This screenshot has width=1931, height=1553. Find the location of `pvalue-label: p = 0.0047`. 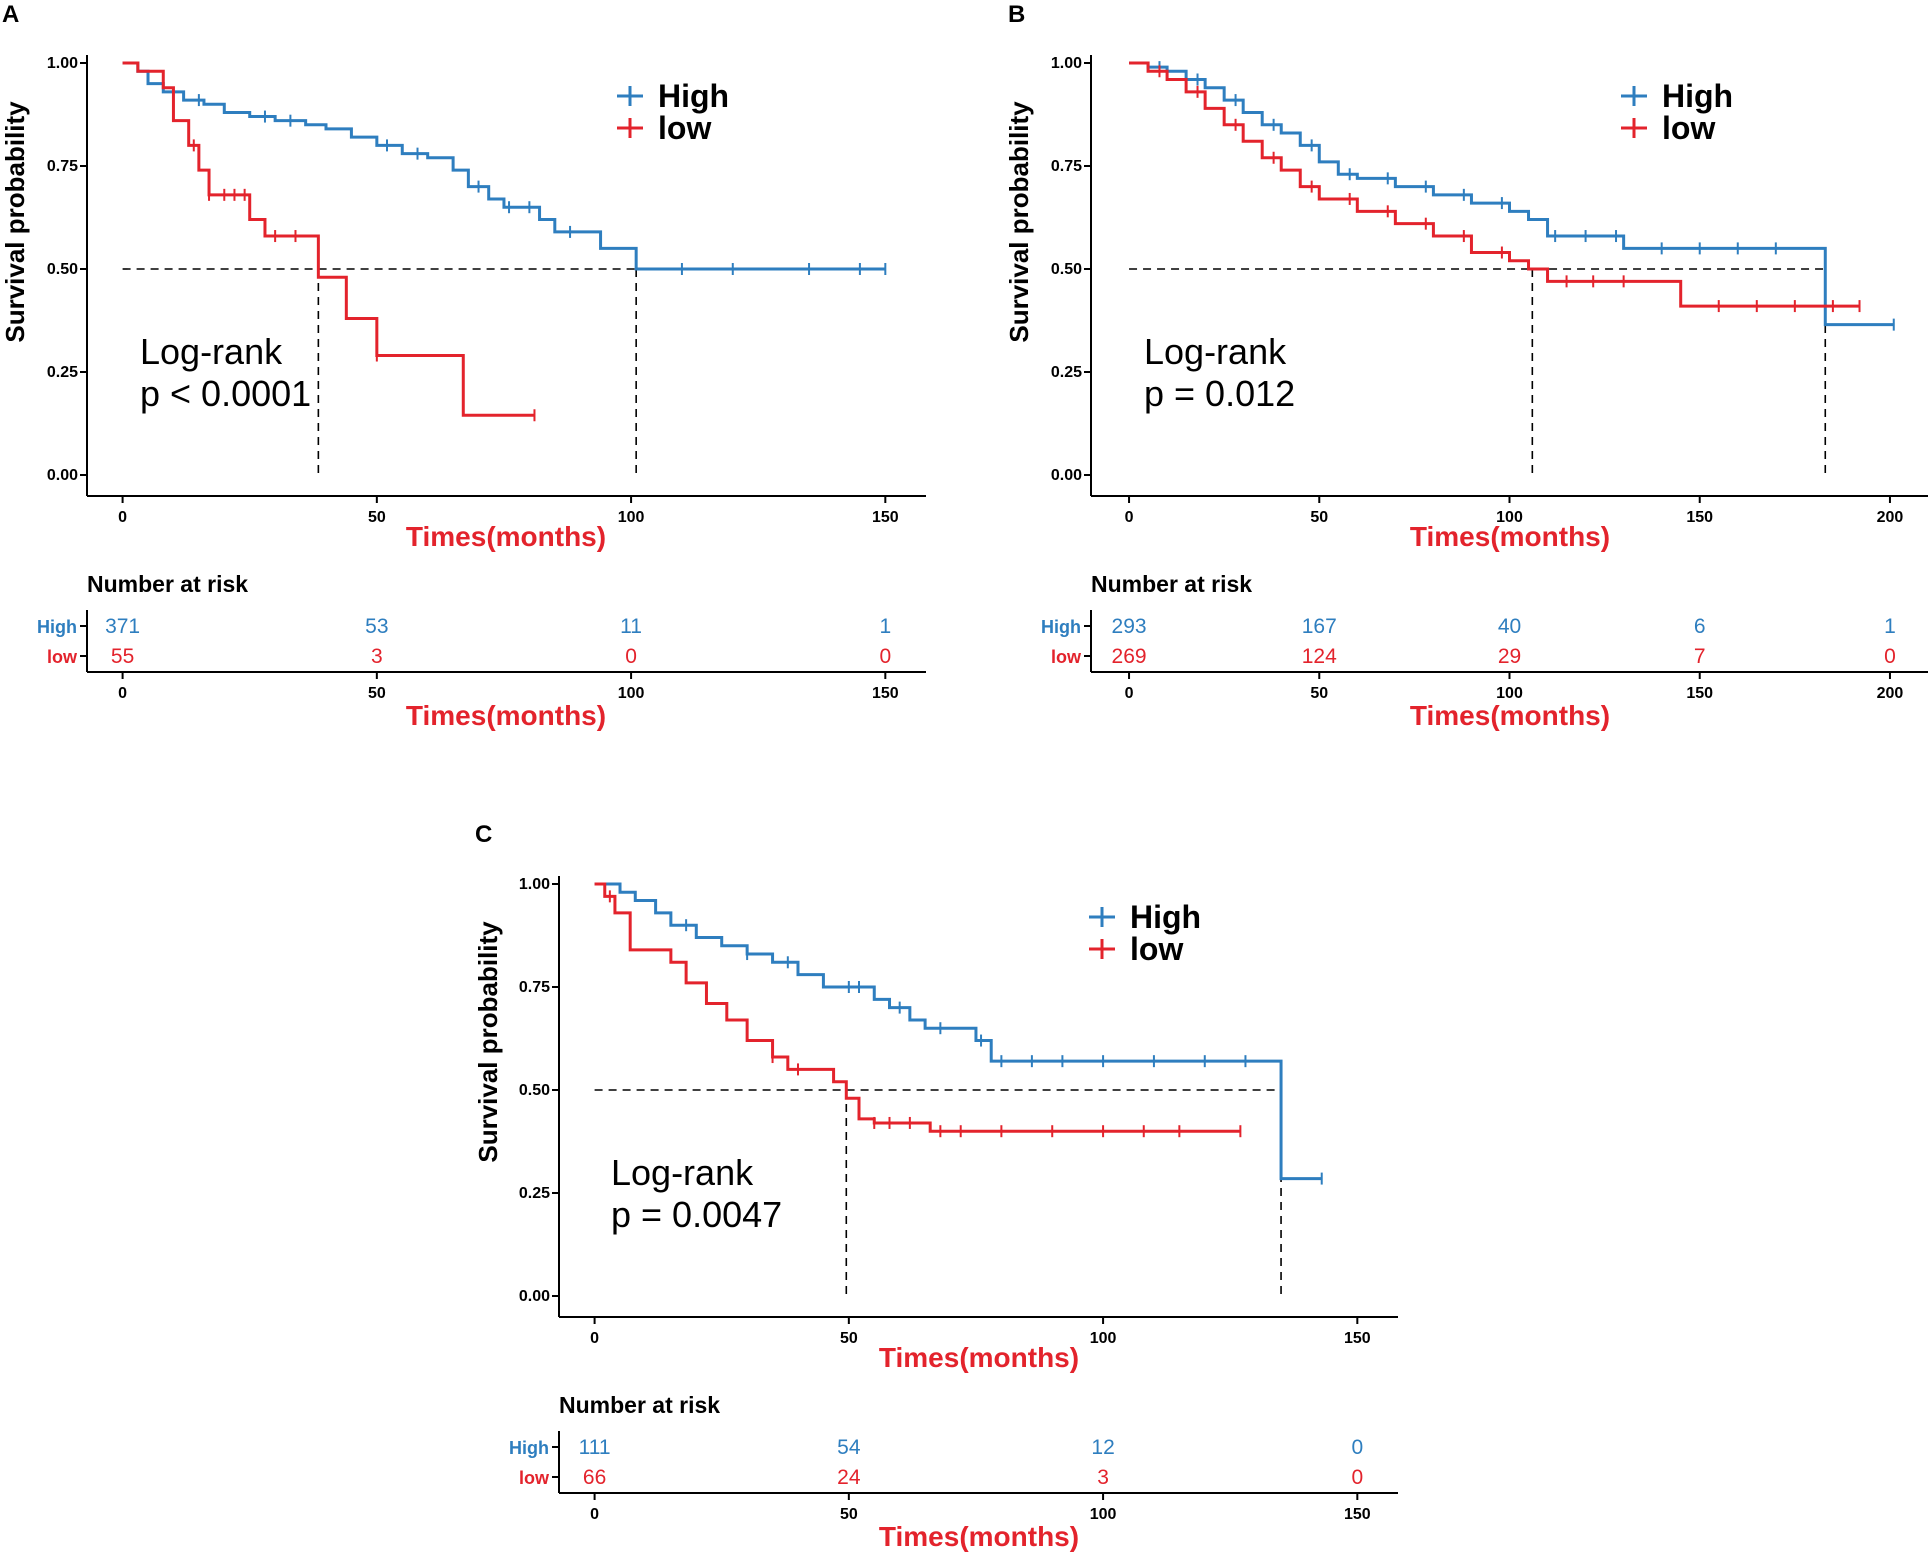

pvalue-label: p = 0.0047 is located at coordinates (696, 1214).